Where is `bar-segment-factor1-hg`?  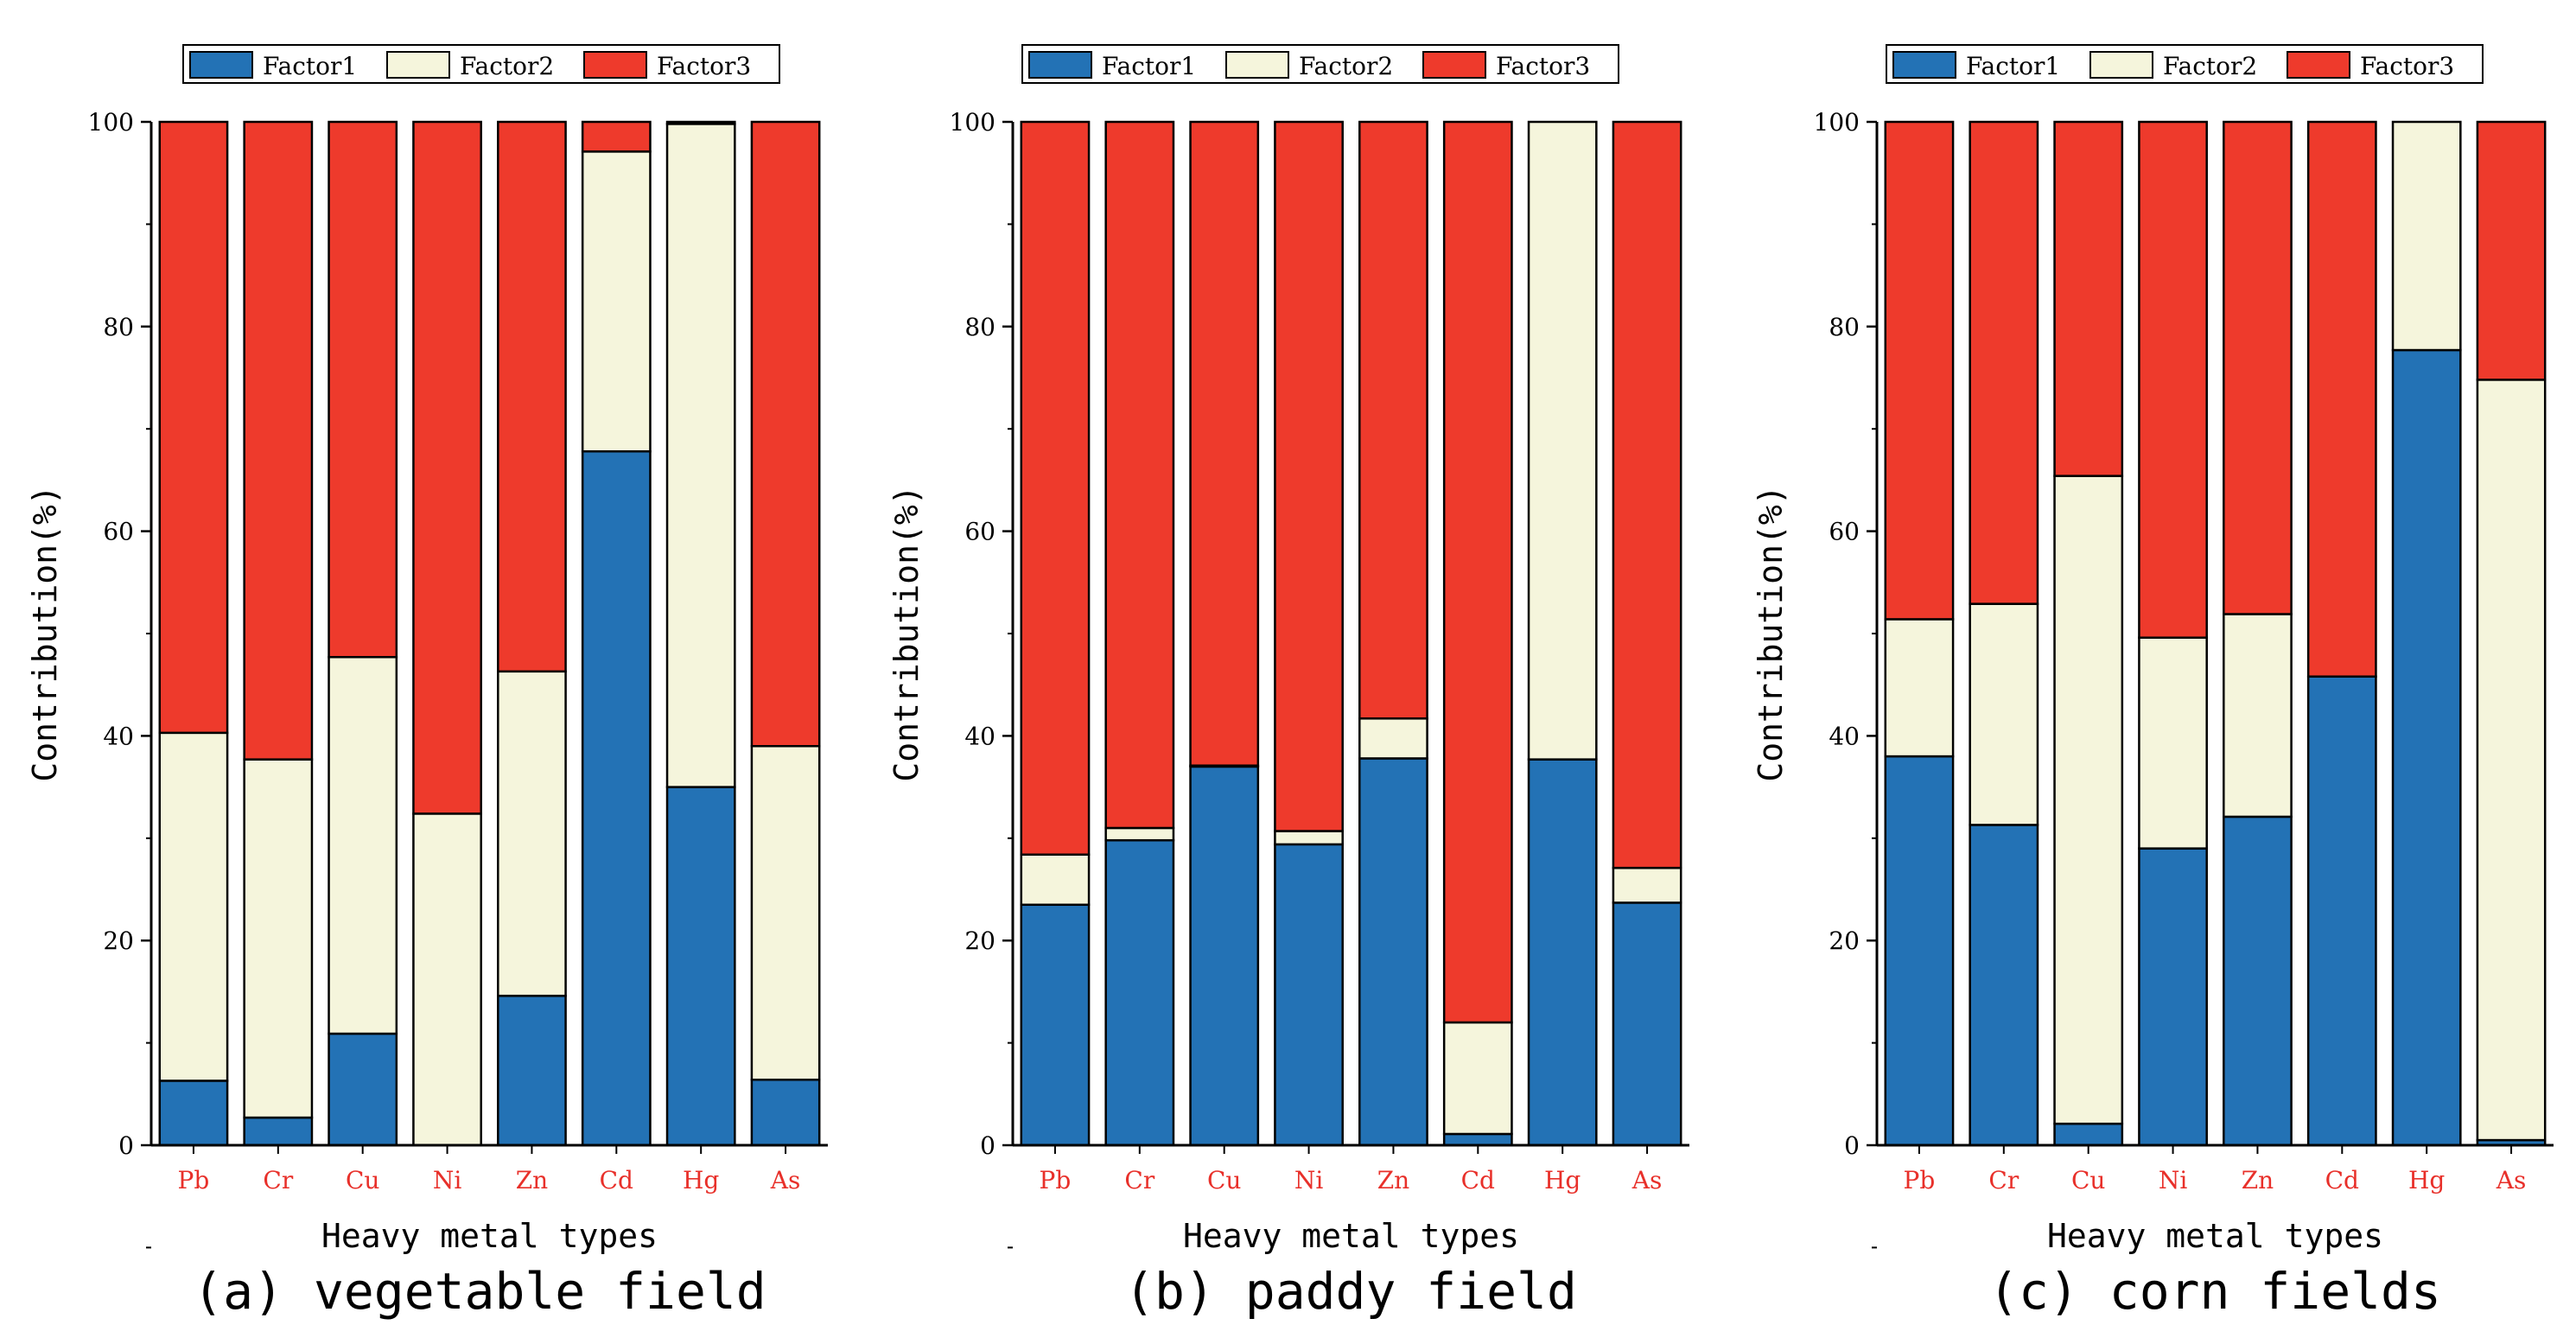 bar-segment-factor1-hg is located at coordinates (1563, 953).